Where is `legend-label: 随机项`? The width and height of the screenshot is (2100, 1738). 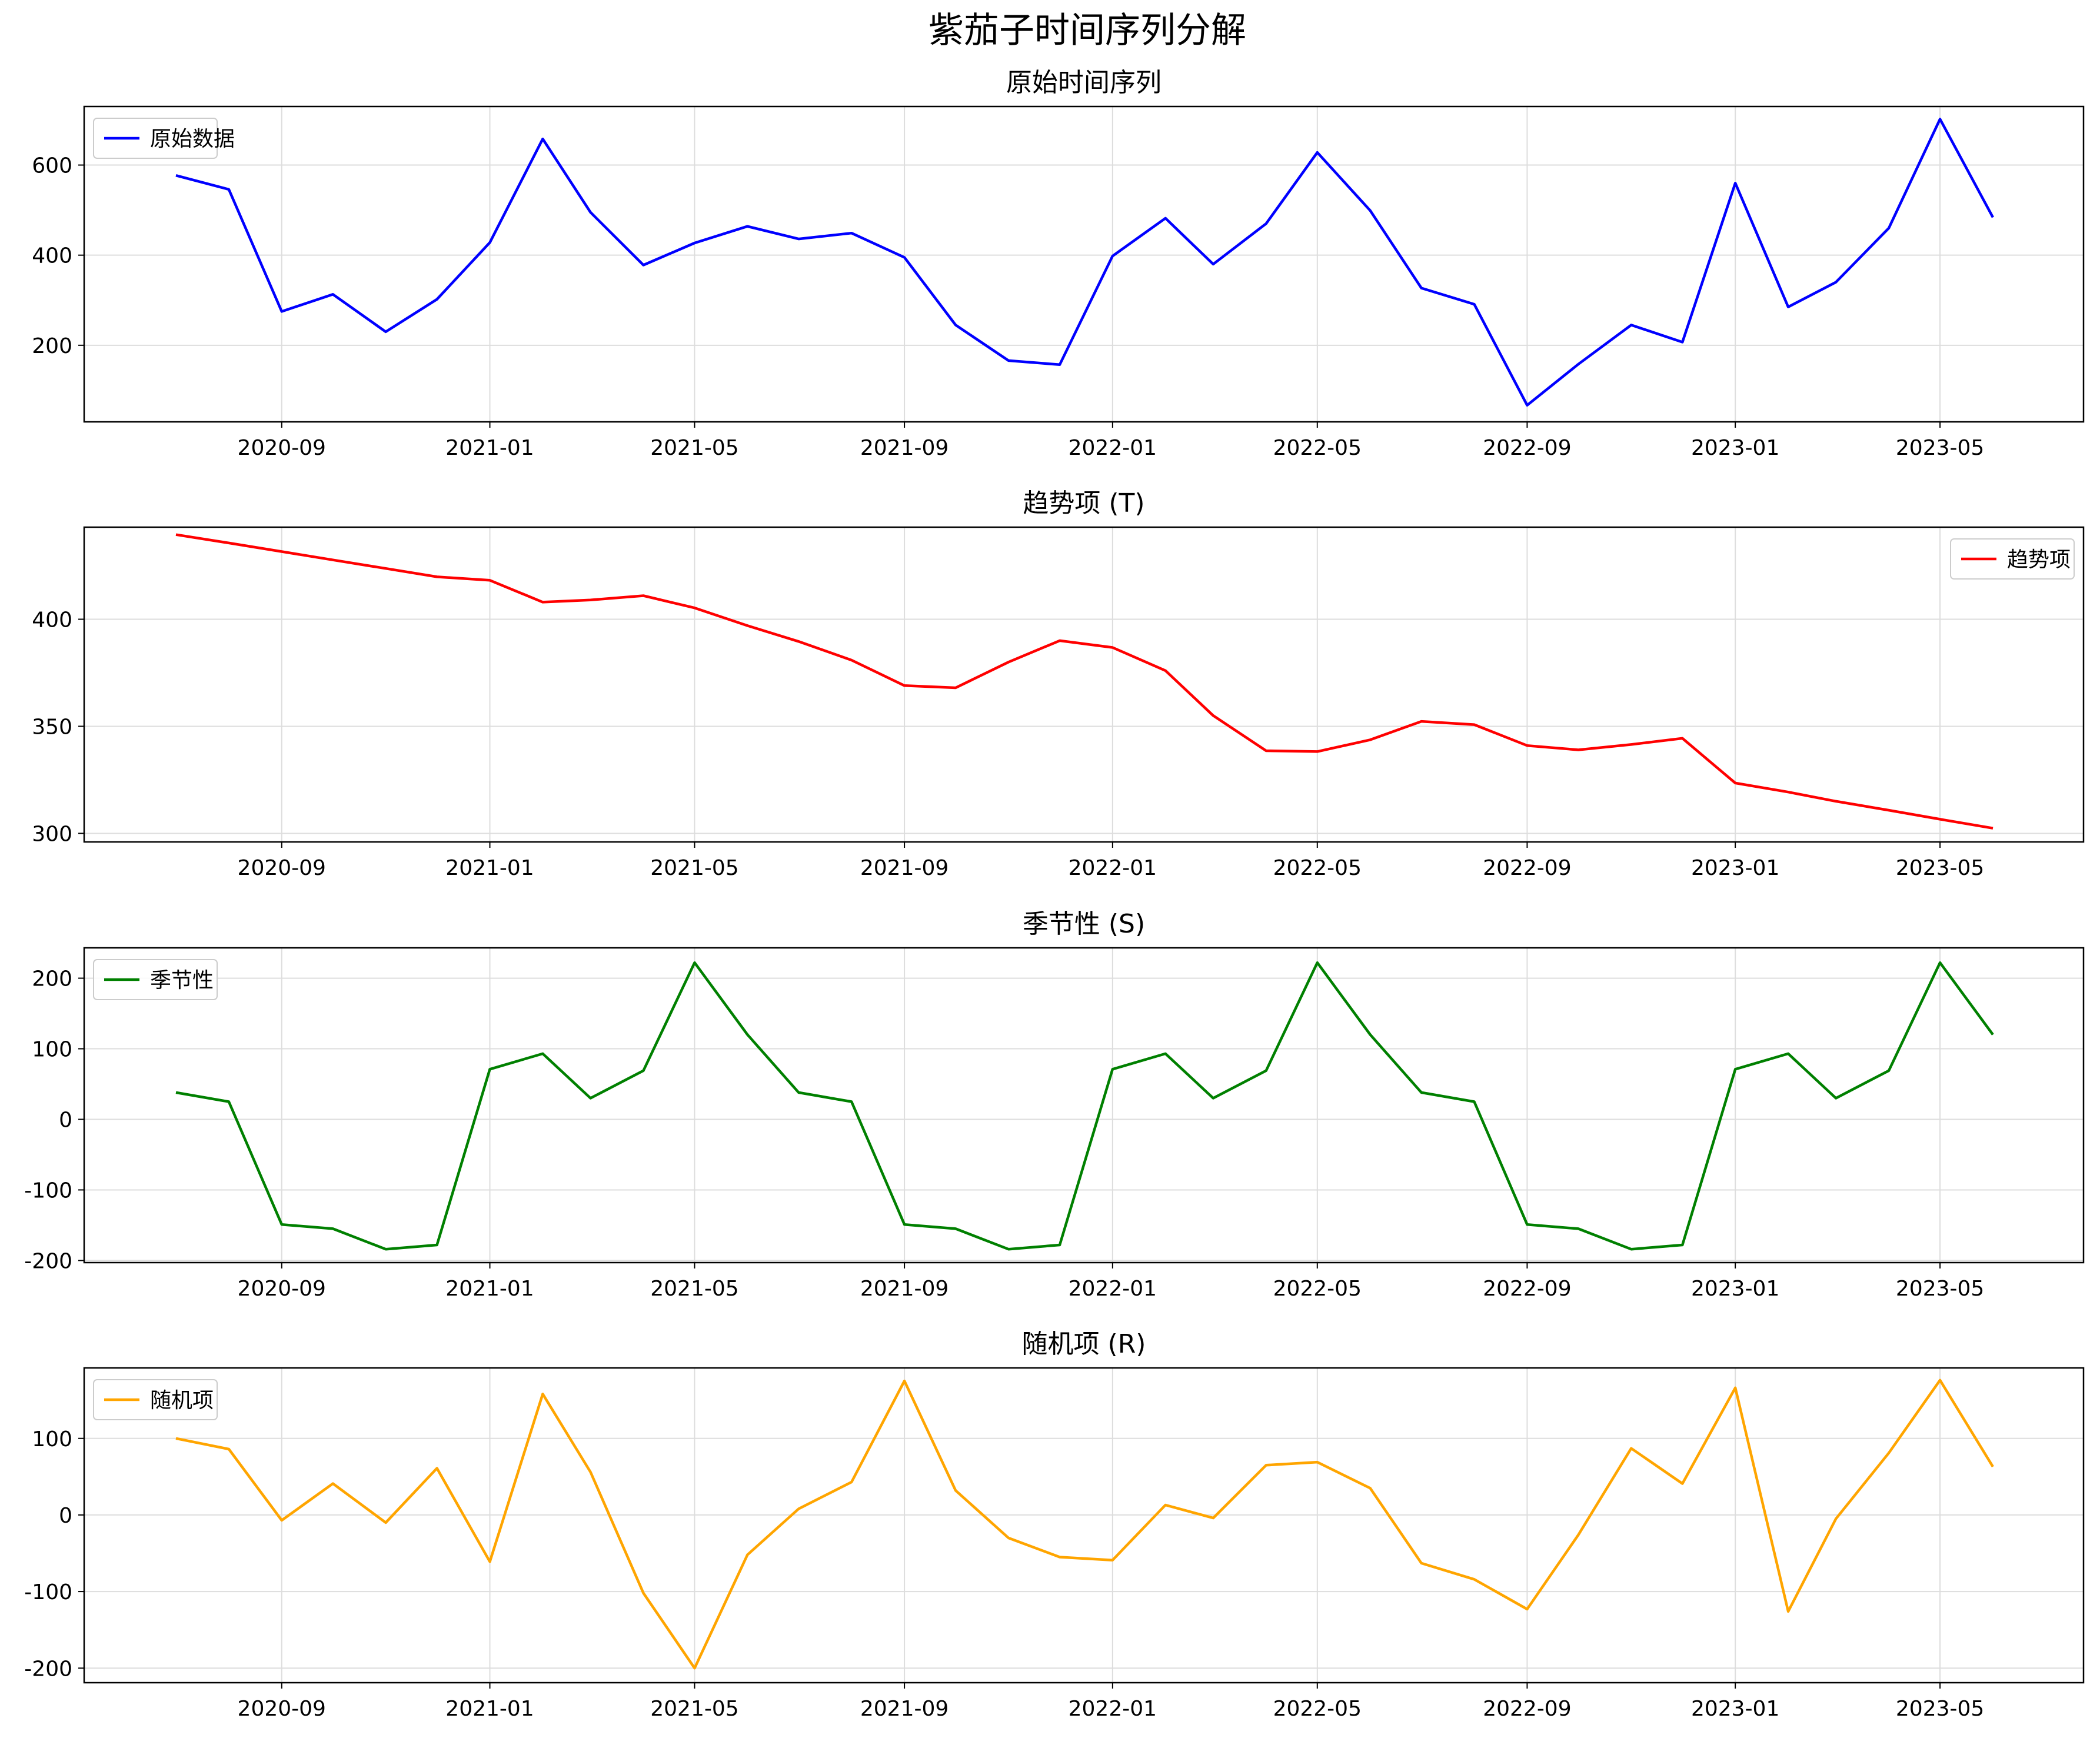
legend-label: 随机项 is located at coordinates (182, 1401).